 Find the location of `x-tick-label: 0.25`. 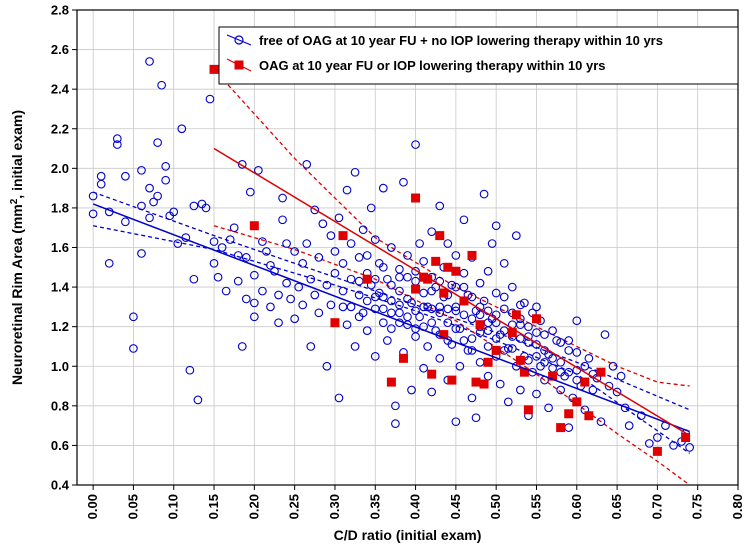

x-tick-label: 0.25 is located at coordinates (294, 506).